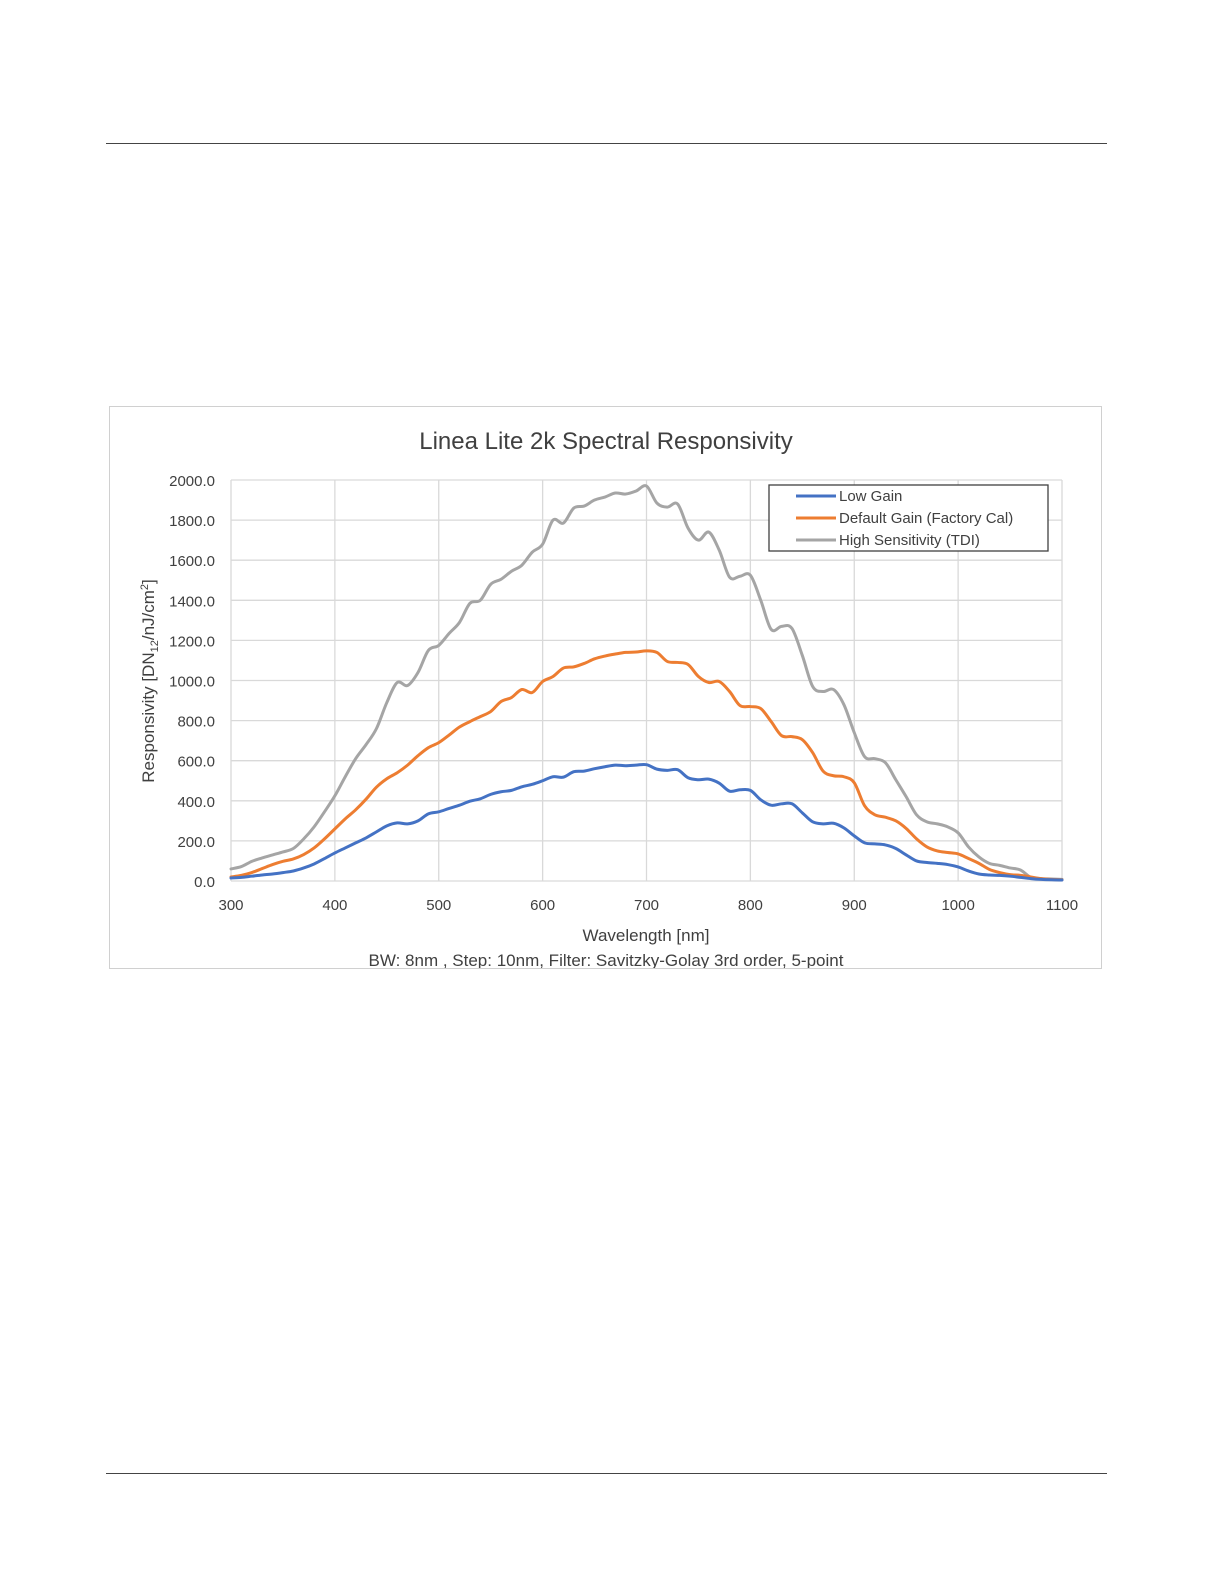  What do you see at coordinates (606, 441) in the screenshot?
I see `chart-title: Linea Lite 2k Spectral Responsivity` at bounding box center [606, 441].